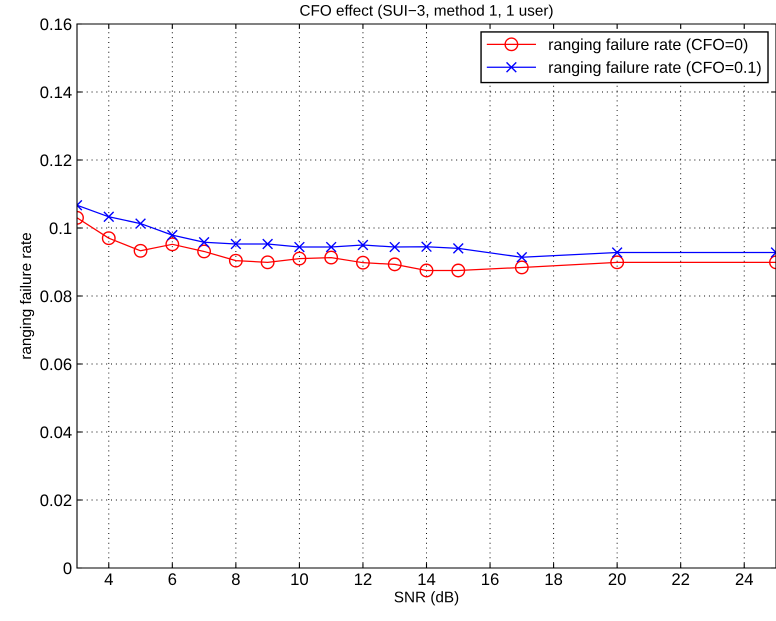  I want to click on x-tick-label: 22, so click(681, 579).